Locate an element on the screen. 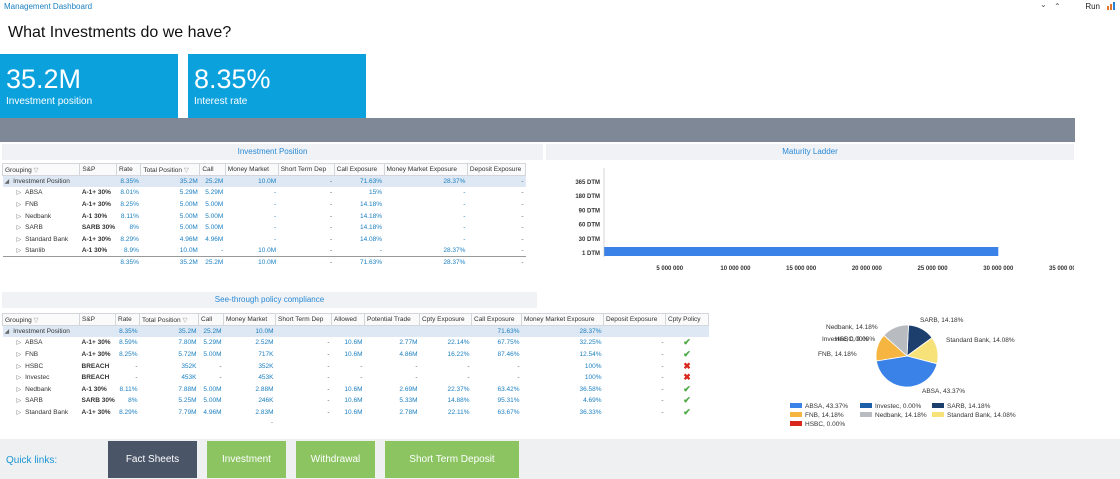 This screenshot has width=1120, height=479. run-icon is located at coordinates (1111, 6).